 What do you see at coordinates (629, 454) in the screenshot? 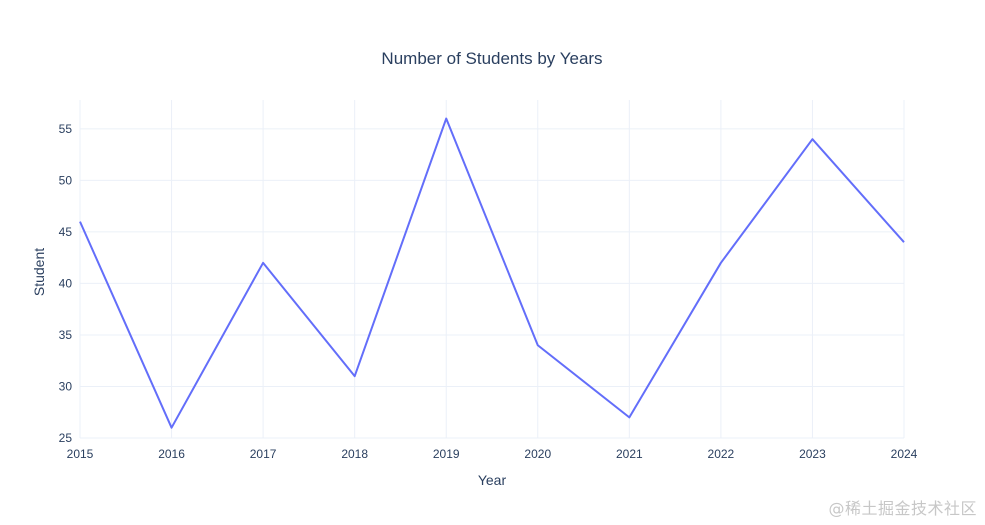
I see `x-tick-label: 2021` at bounding box center [629, 454].